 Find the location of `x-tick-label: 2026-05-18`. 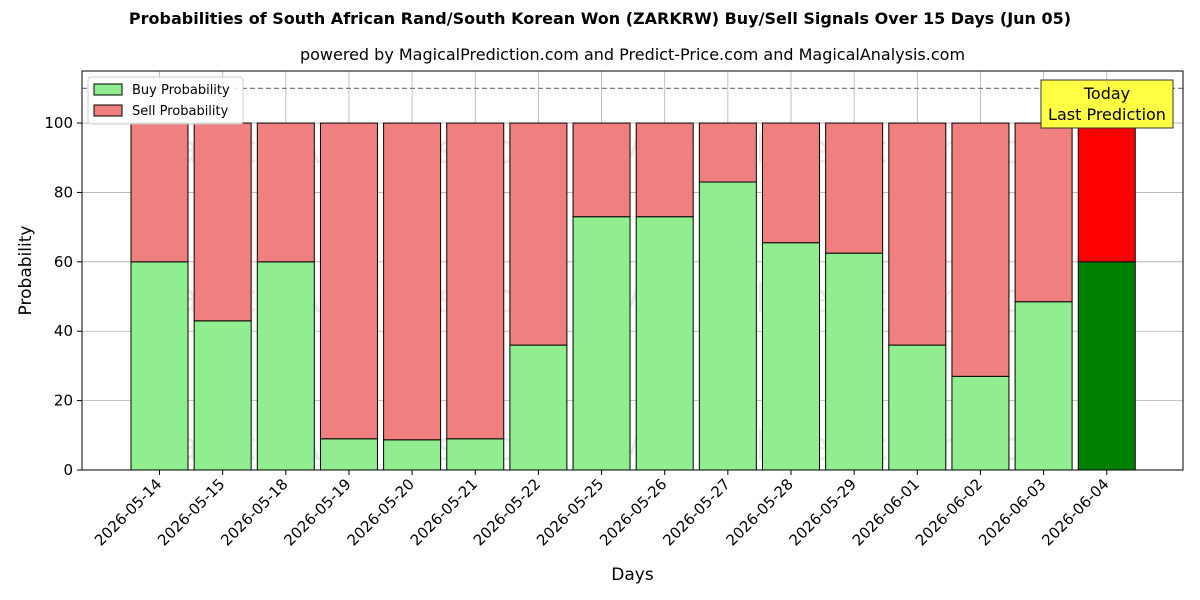

x-tick-label: 2026-05-18 is located at coordinates (254, 512).